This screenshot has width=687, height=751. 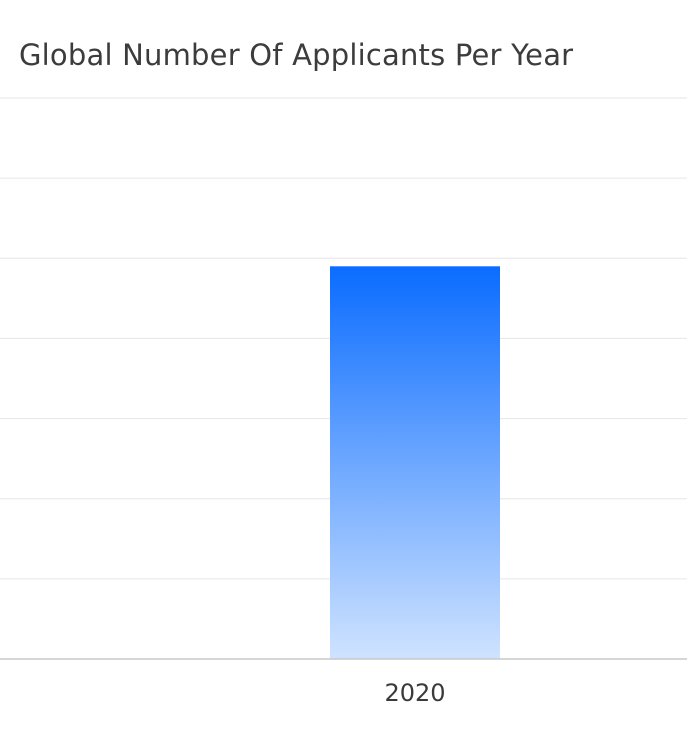 What do you see at coordinates (296, 55) in the screenshot?
I see `chart-title: Global Number Of Applicants Per Year` at bounding box center [296, 55].